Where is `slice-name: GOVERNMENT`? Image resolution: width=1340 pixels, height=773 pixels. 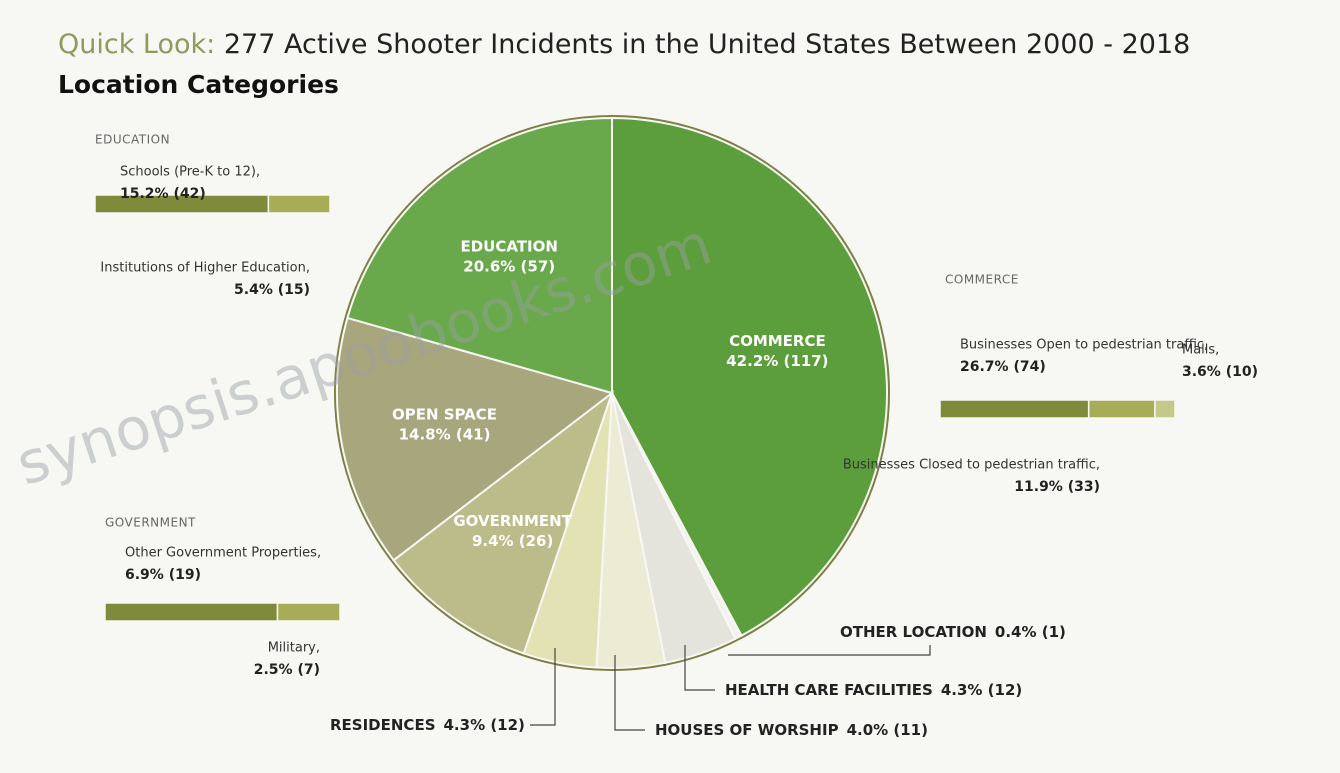
slice-name: GOVERNMENT is located at coordinates (512, 521).